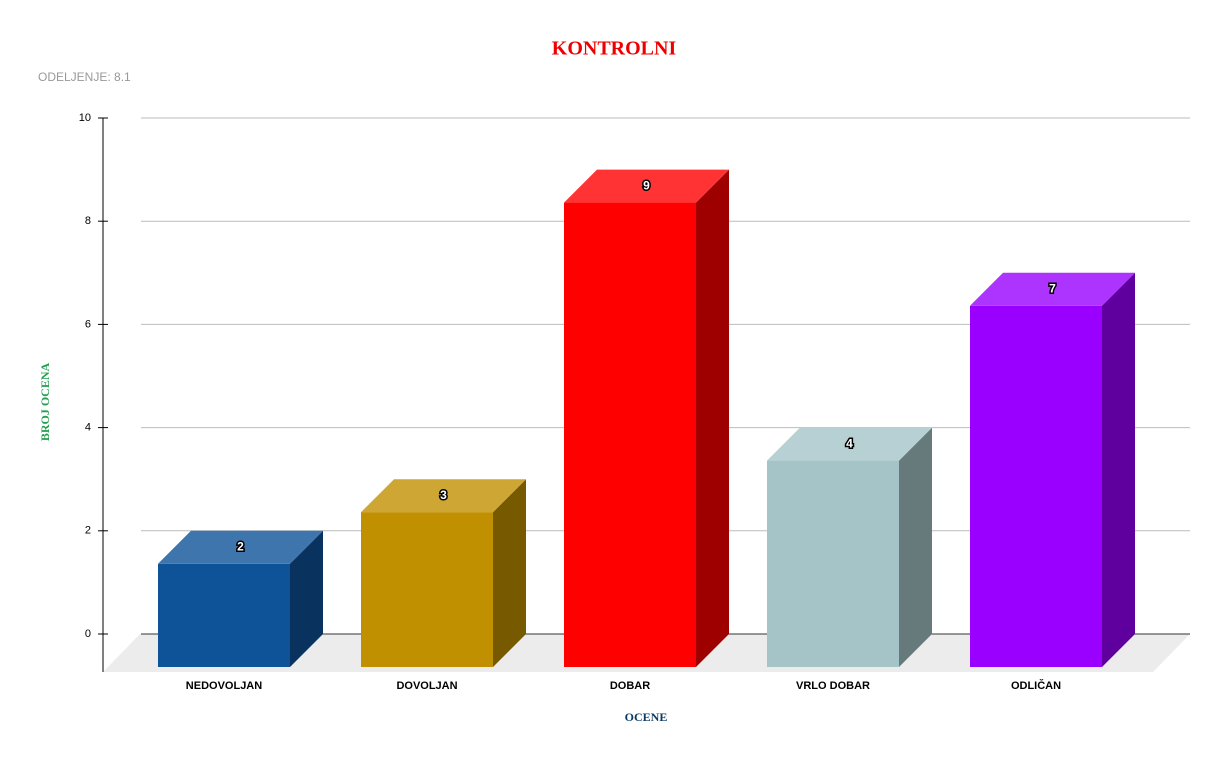 The image size is (1228, 764). I want to click on y-tick-label: 8, so click(88, 221).